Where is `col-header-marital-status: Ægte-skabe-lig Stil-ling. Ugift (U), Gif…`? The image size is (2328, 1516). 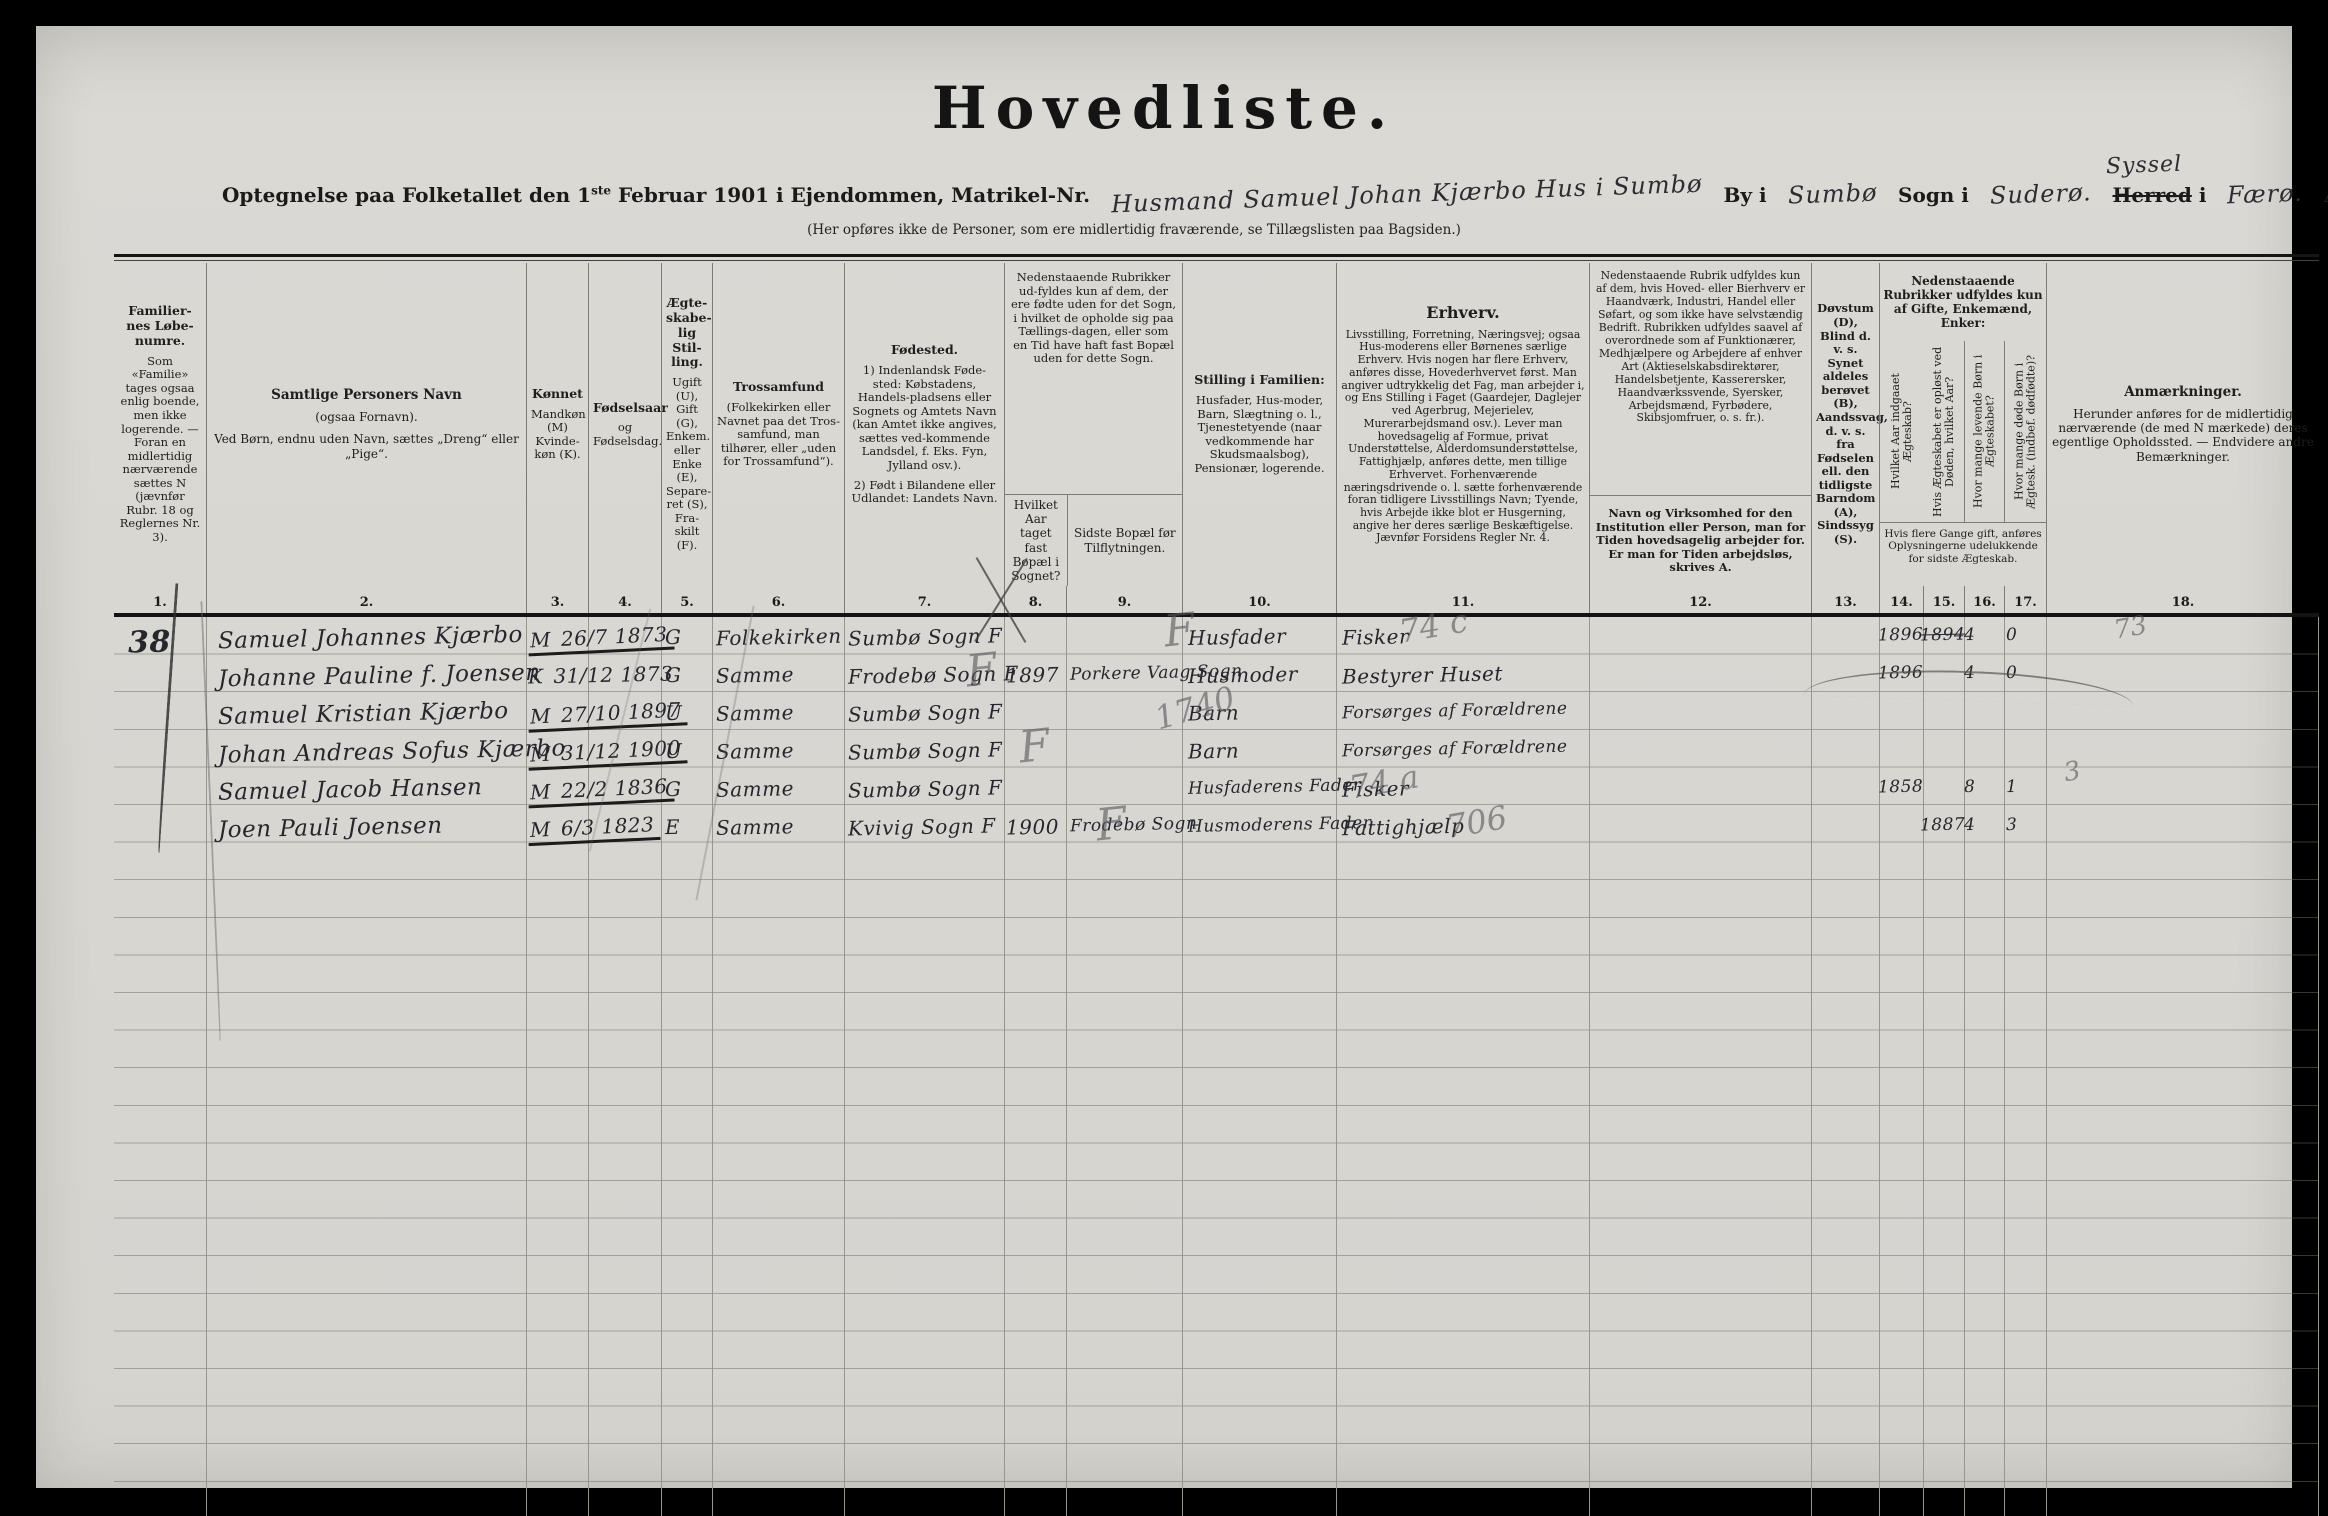
col-header-marital-status: Ægte-skabe-lig Stil-ling. Ugift (U), Gif… is located at coordinates (686, 424).